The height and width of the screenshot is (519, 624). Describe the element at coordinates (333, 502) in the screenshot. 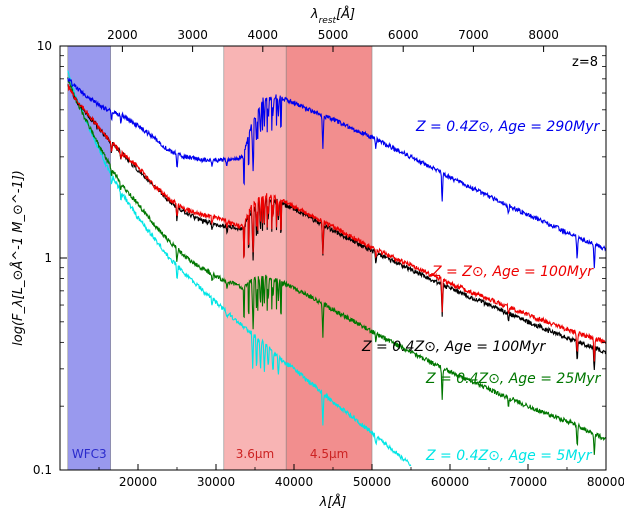

I see `x-axis-title: λ[Å]` at that location.